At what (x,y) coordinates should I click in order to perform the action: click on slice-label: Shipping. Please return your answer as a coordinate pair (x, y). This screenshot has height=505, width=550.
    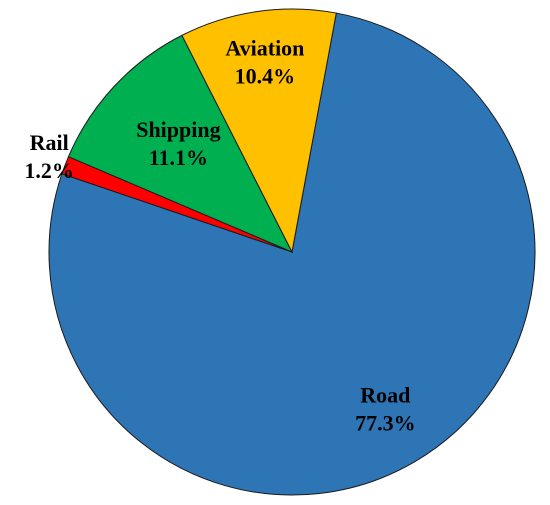
    Looking at the image, I should click on (178, 129).